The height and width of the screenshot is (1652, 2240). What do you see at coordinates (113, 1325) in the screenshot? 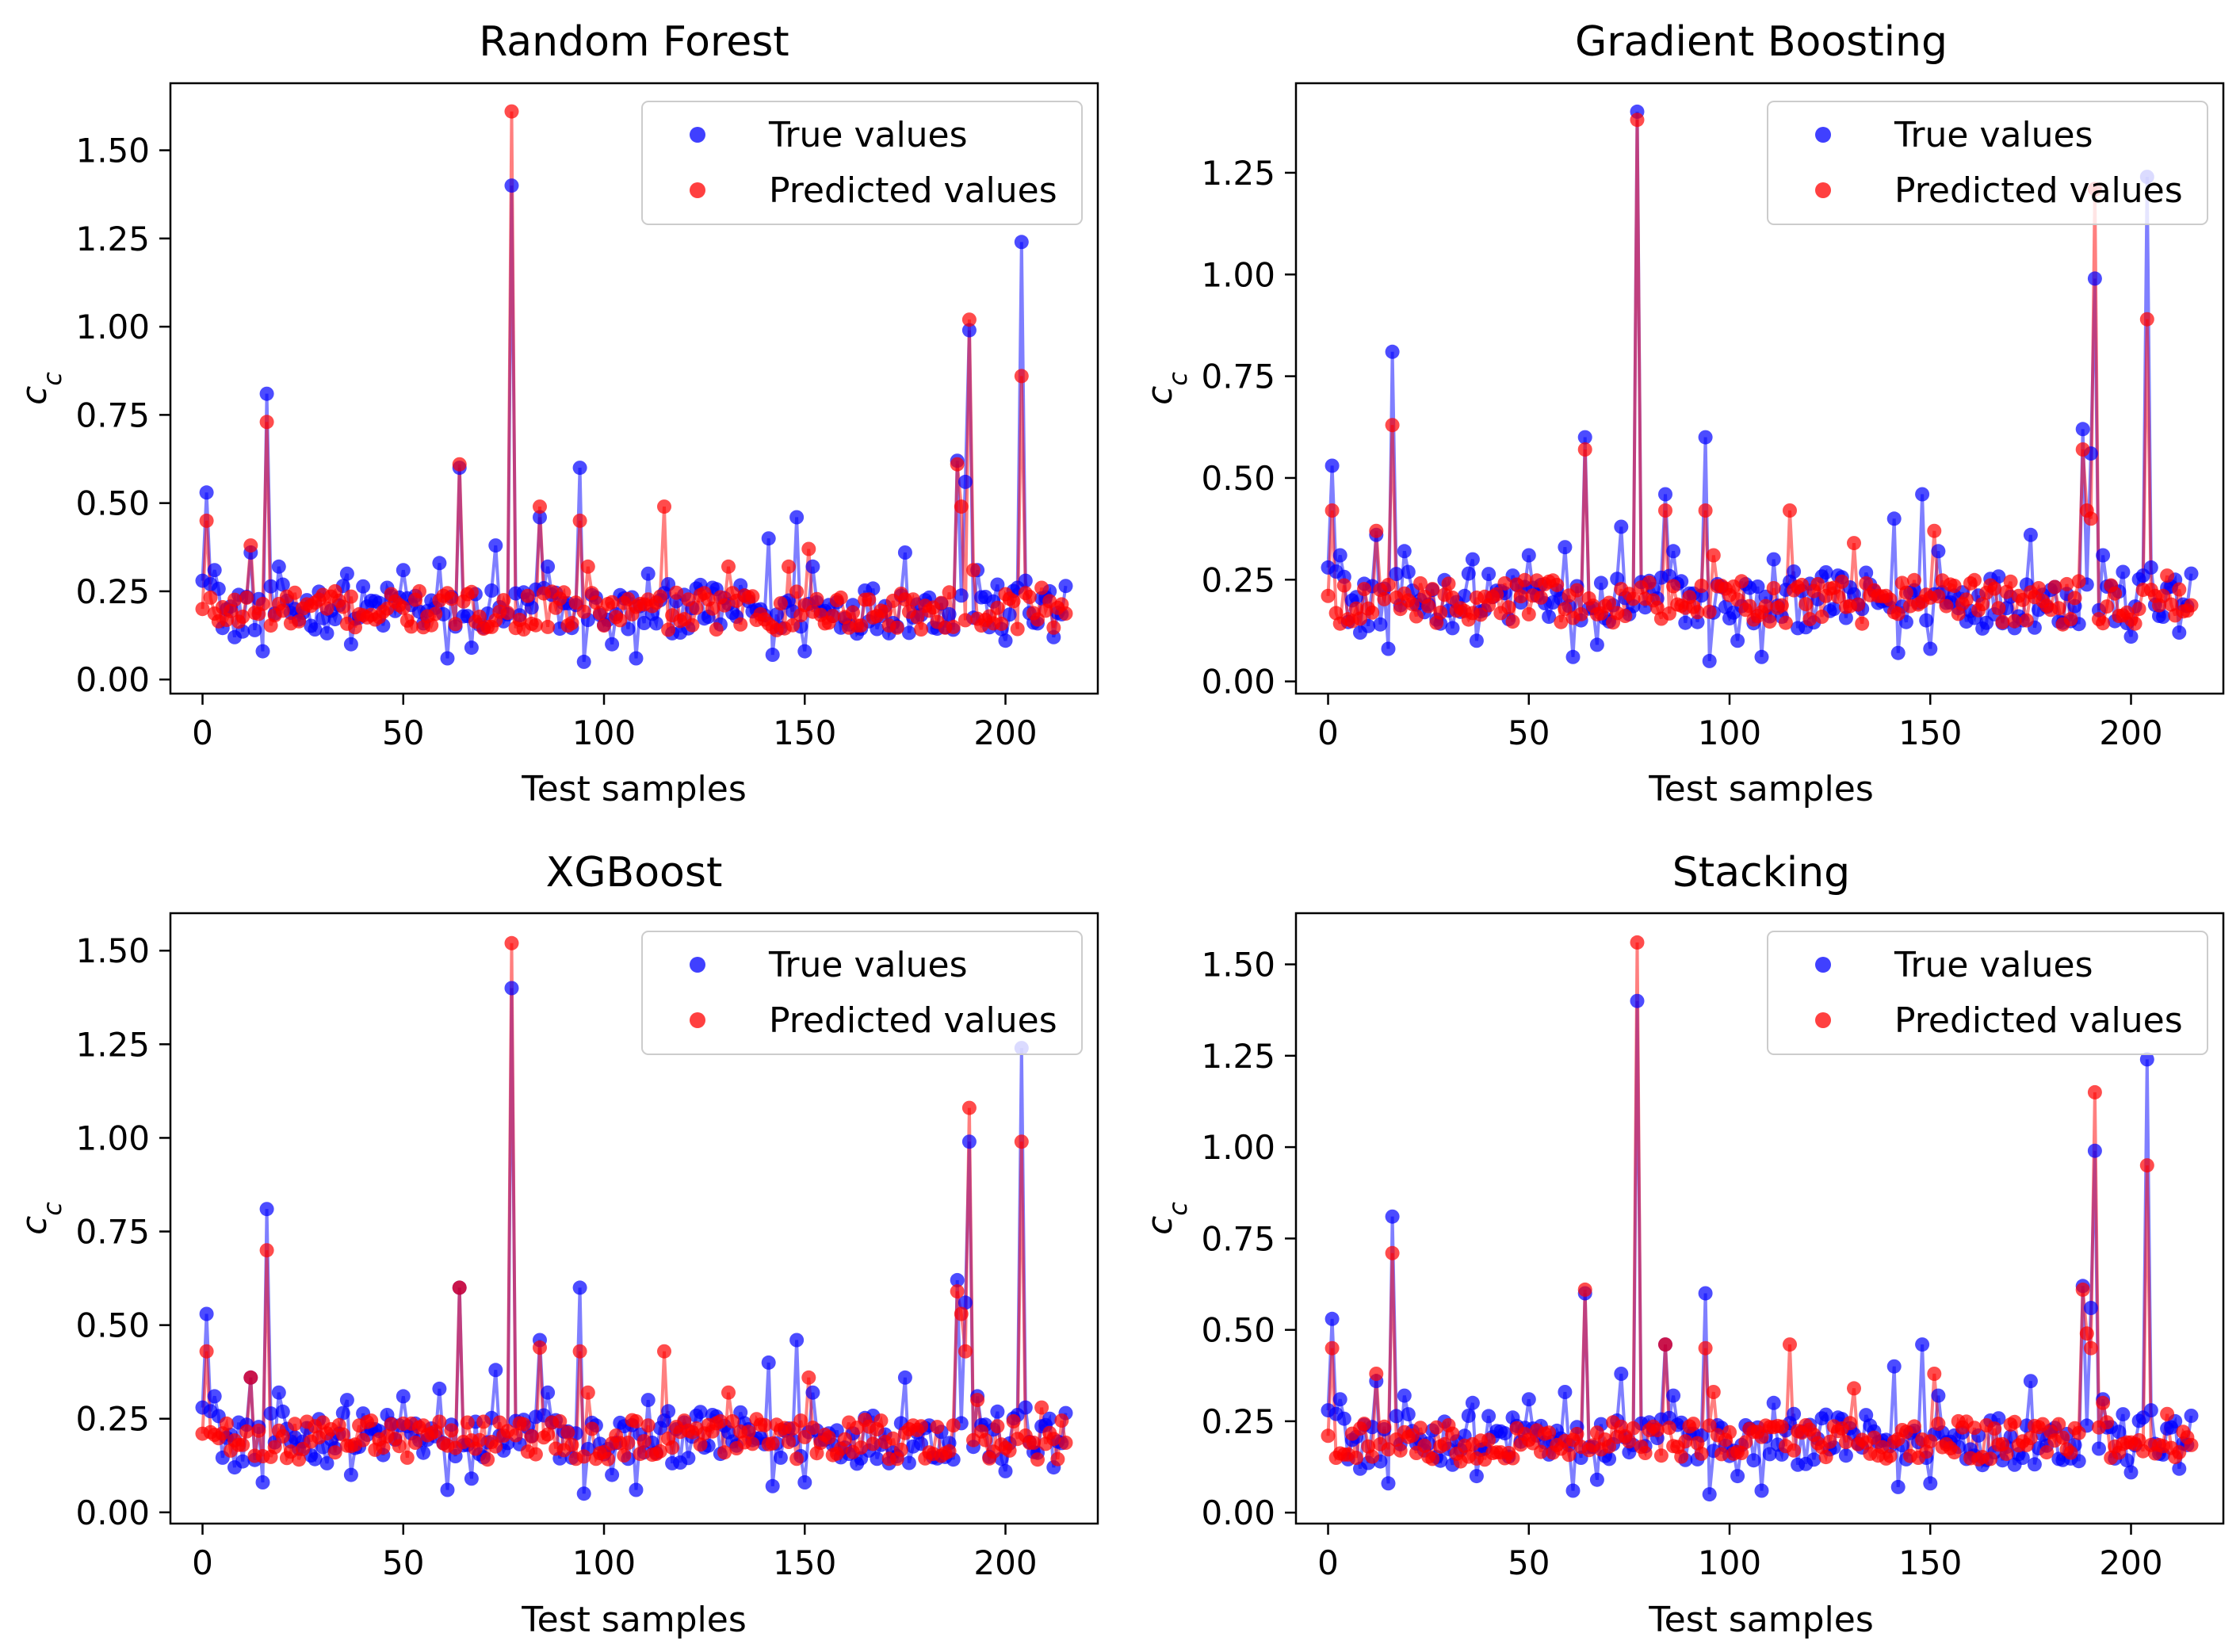
I see `y-tick-label: 0.50` at bounding box center [113, 1325].